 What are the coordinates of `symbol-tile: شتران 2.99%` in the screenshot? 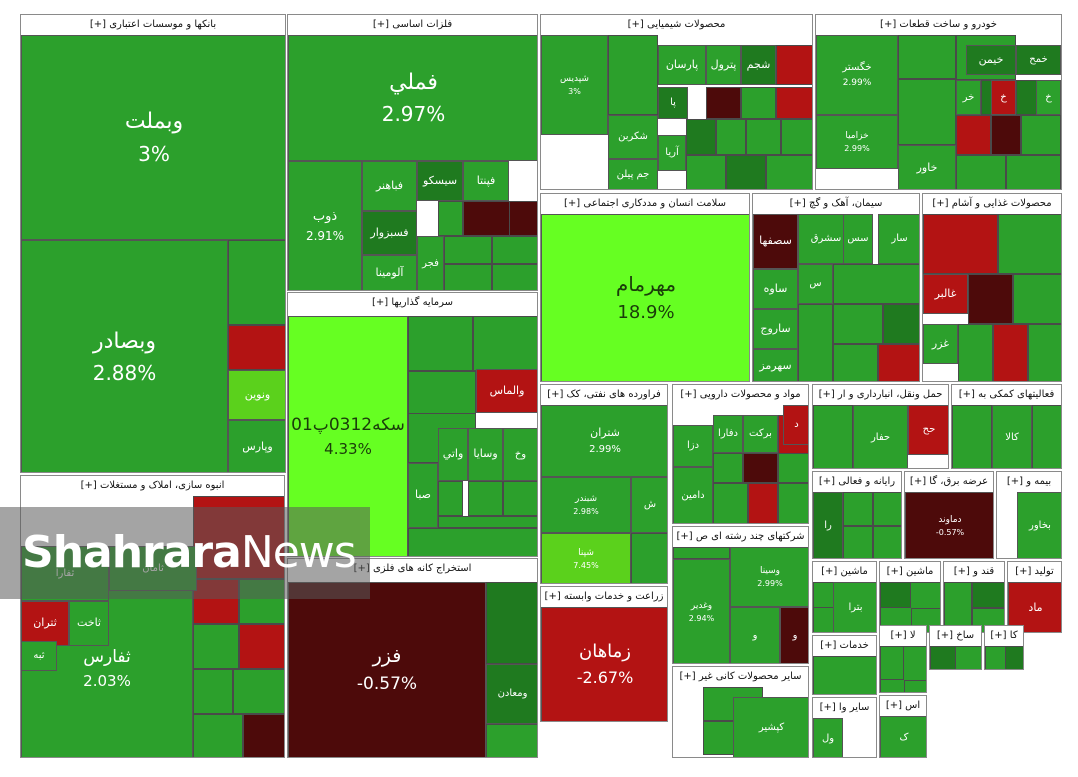 It's located at (604, 441).